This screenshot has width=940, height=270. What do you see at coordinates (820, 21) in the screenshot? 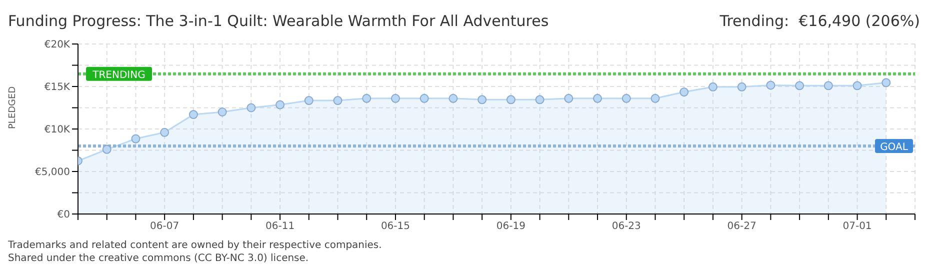
I see `text: Trending: €16,490 (206%)` at bounding box center [820, 21].